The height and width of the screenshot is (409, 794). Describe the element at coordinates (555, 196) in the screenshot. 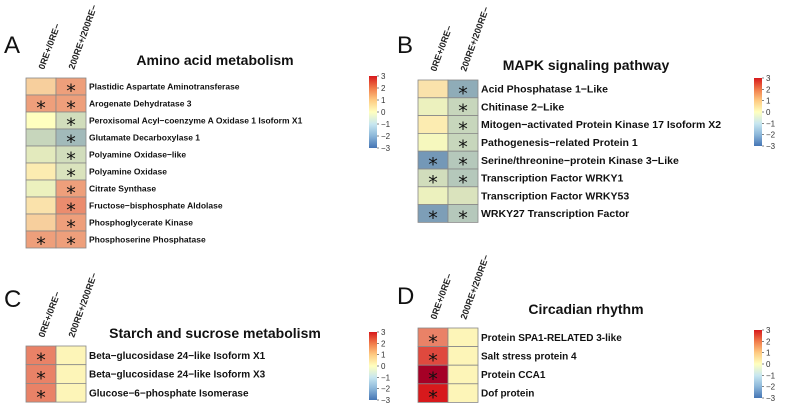

I see `row-label-b-6: Transcription Factor WRKY53` at that location.